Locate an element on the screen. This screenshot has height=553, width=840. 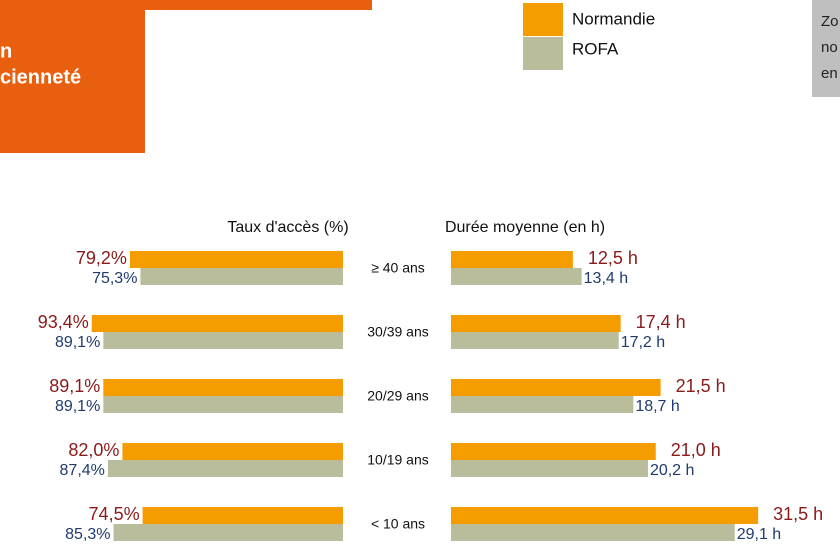
value-label: 18,7 h is located at coordinates (657, 406).